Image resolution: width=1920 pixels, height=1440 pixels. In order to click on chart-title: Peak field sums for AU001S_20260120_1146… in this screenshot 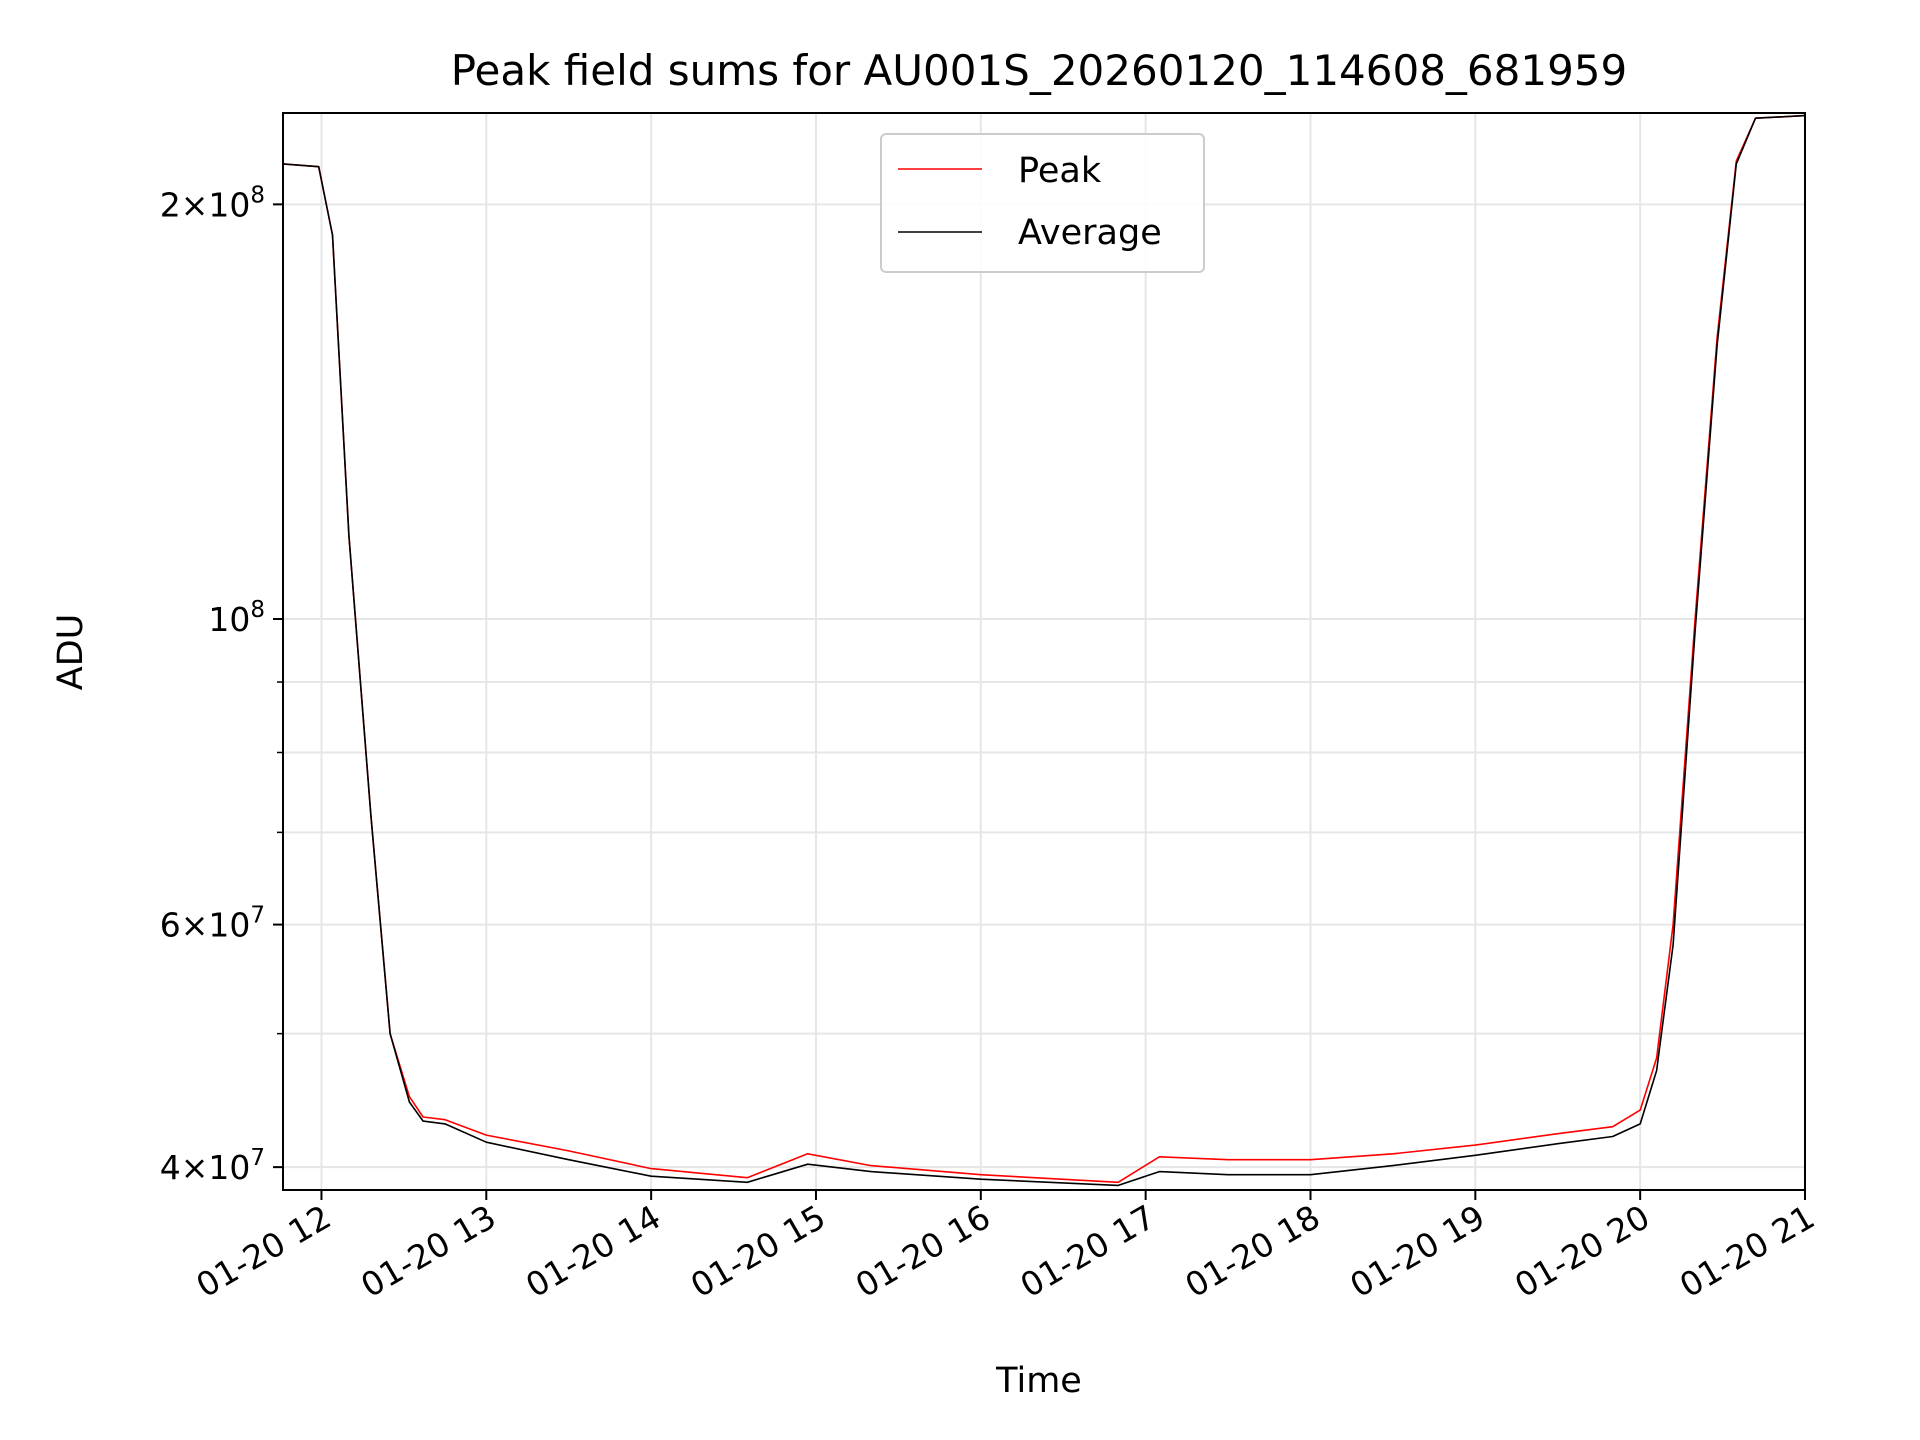, I will do `click(1039, 70)`.